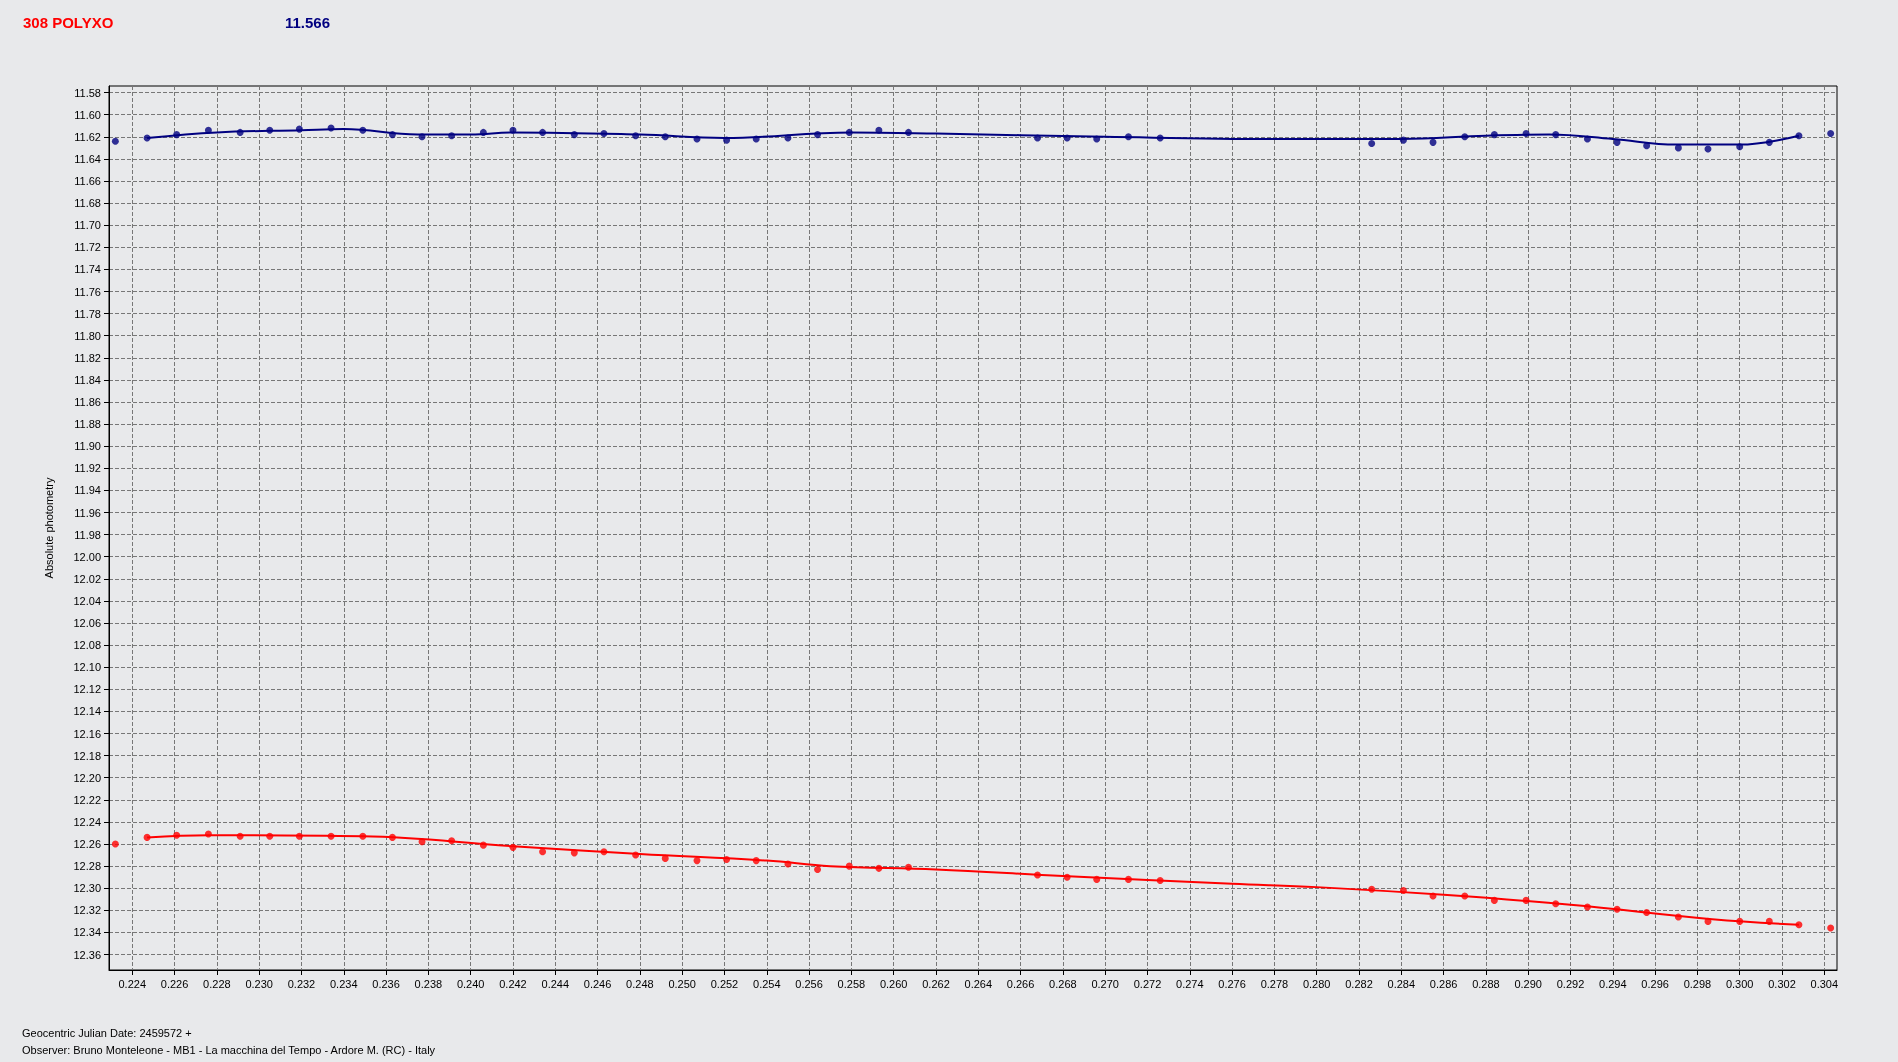  I want to click on y-tick-label: 11.86, so click(87, 402).